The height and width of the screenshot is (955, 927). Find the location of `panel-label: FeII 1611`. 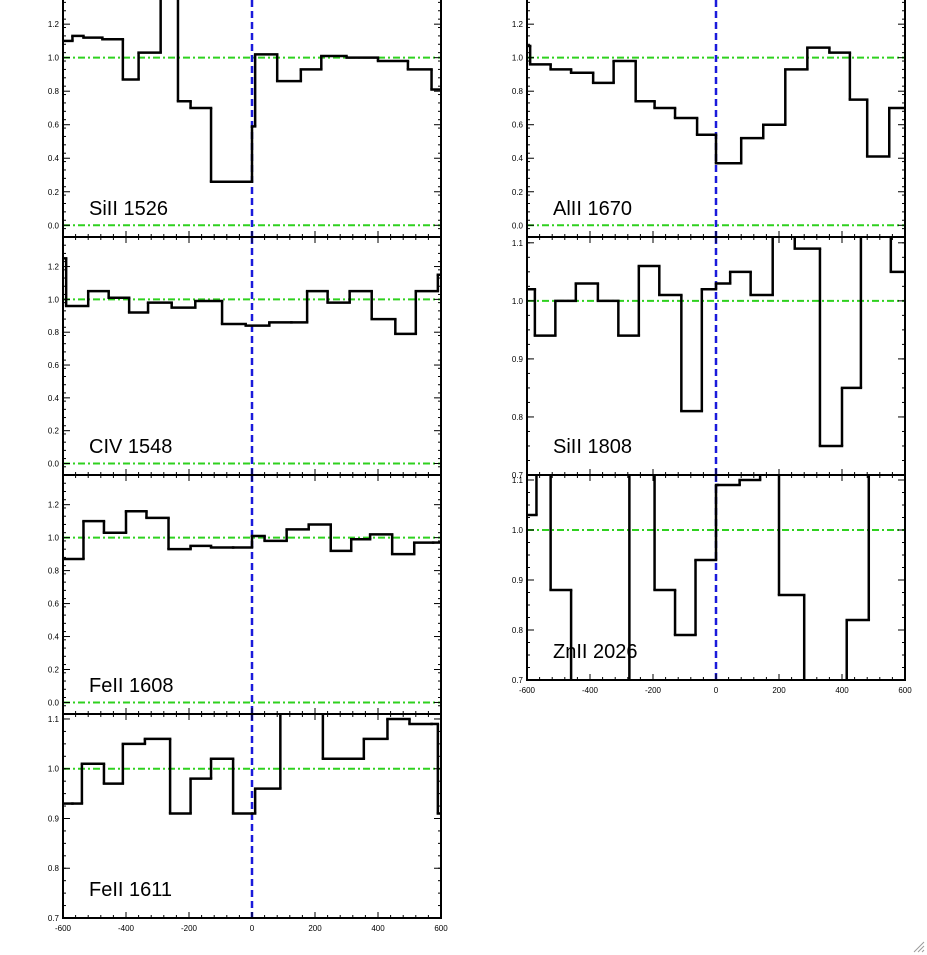

panel-label: FeII 1611 is located at coordinates (130, 890).